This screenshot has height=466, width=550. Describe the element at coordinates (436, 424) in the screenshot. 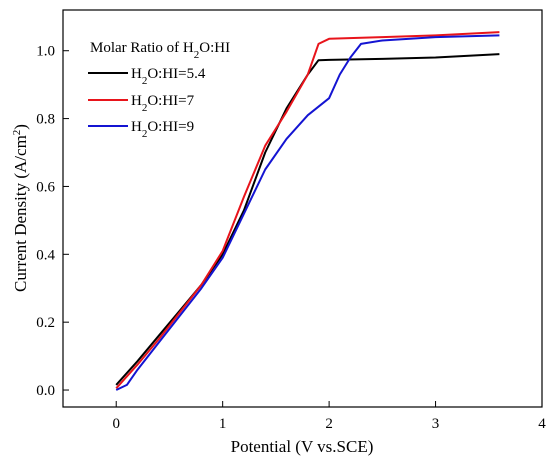

I see `x-tick-label: 3` at that location.